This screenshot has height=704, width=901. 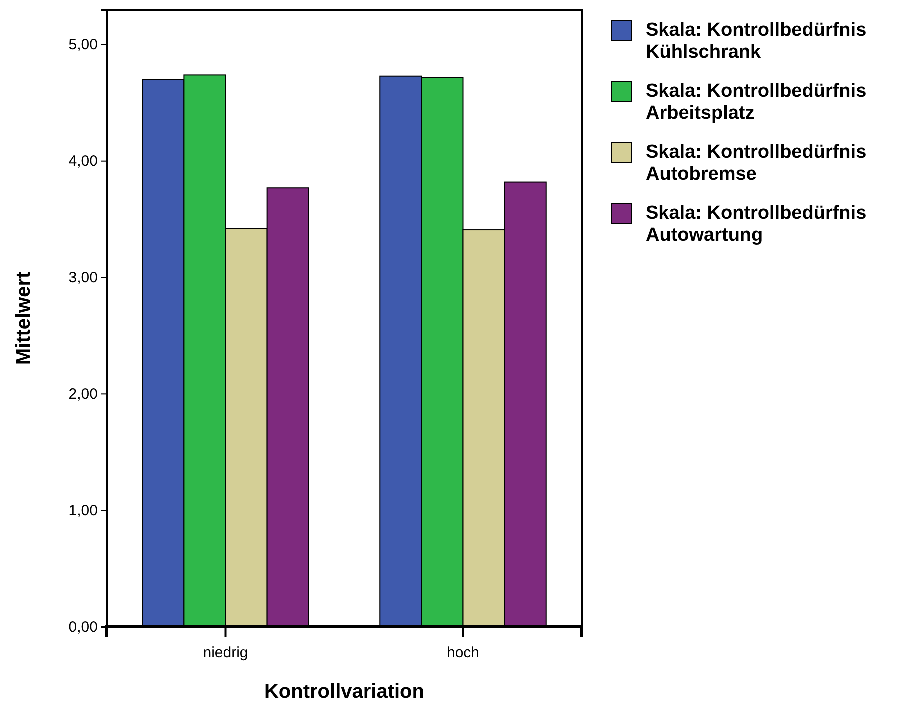 What do you see at coordinates (344, 692) in the screenshot?
I see `x-axis-title: Kontrollvariation` at bounding box center [344, 692].